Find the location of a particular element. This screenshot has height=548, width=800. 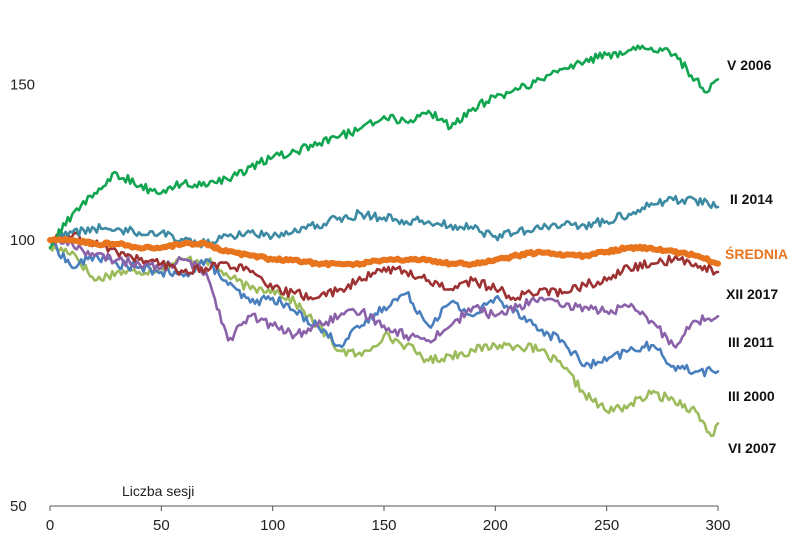

x-tick-label: 250 is located at coordinates (606, 525).